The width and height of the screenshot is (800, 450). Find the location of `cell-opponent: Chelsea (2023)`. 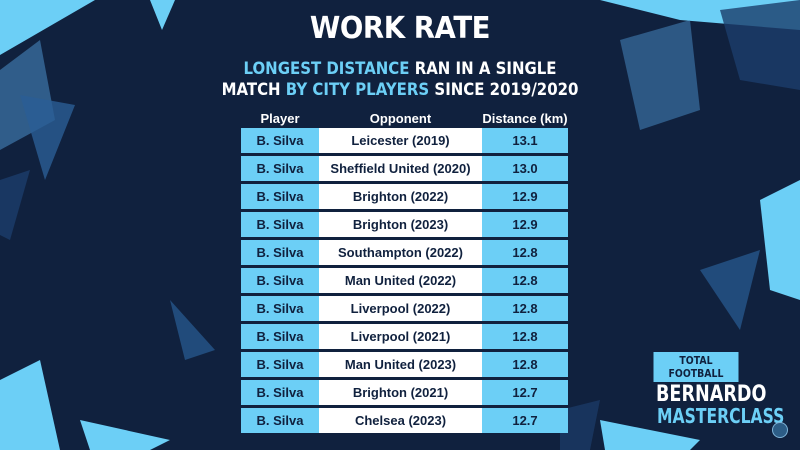

cell-opponent: Chelsea (2023) is located at coordinates (400, 420).